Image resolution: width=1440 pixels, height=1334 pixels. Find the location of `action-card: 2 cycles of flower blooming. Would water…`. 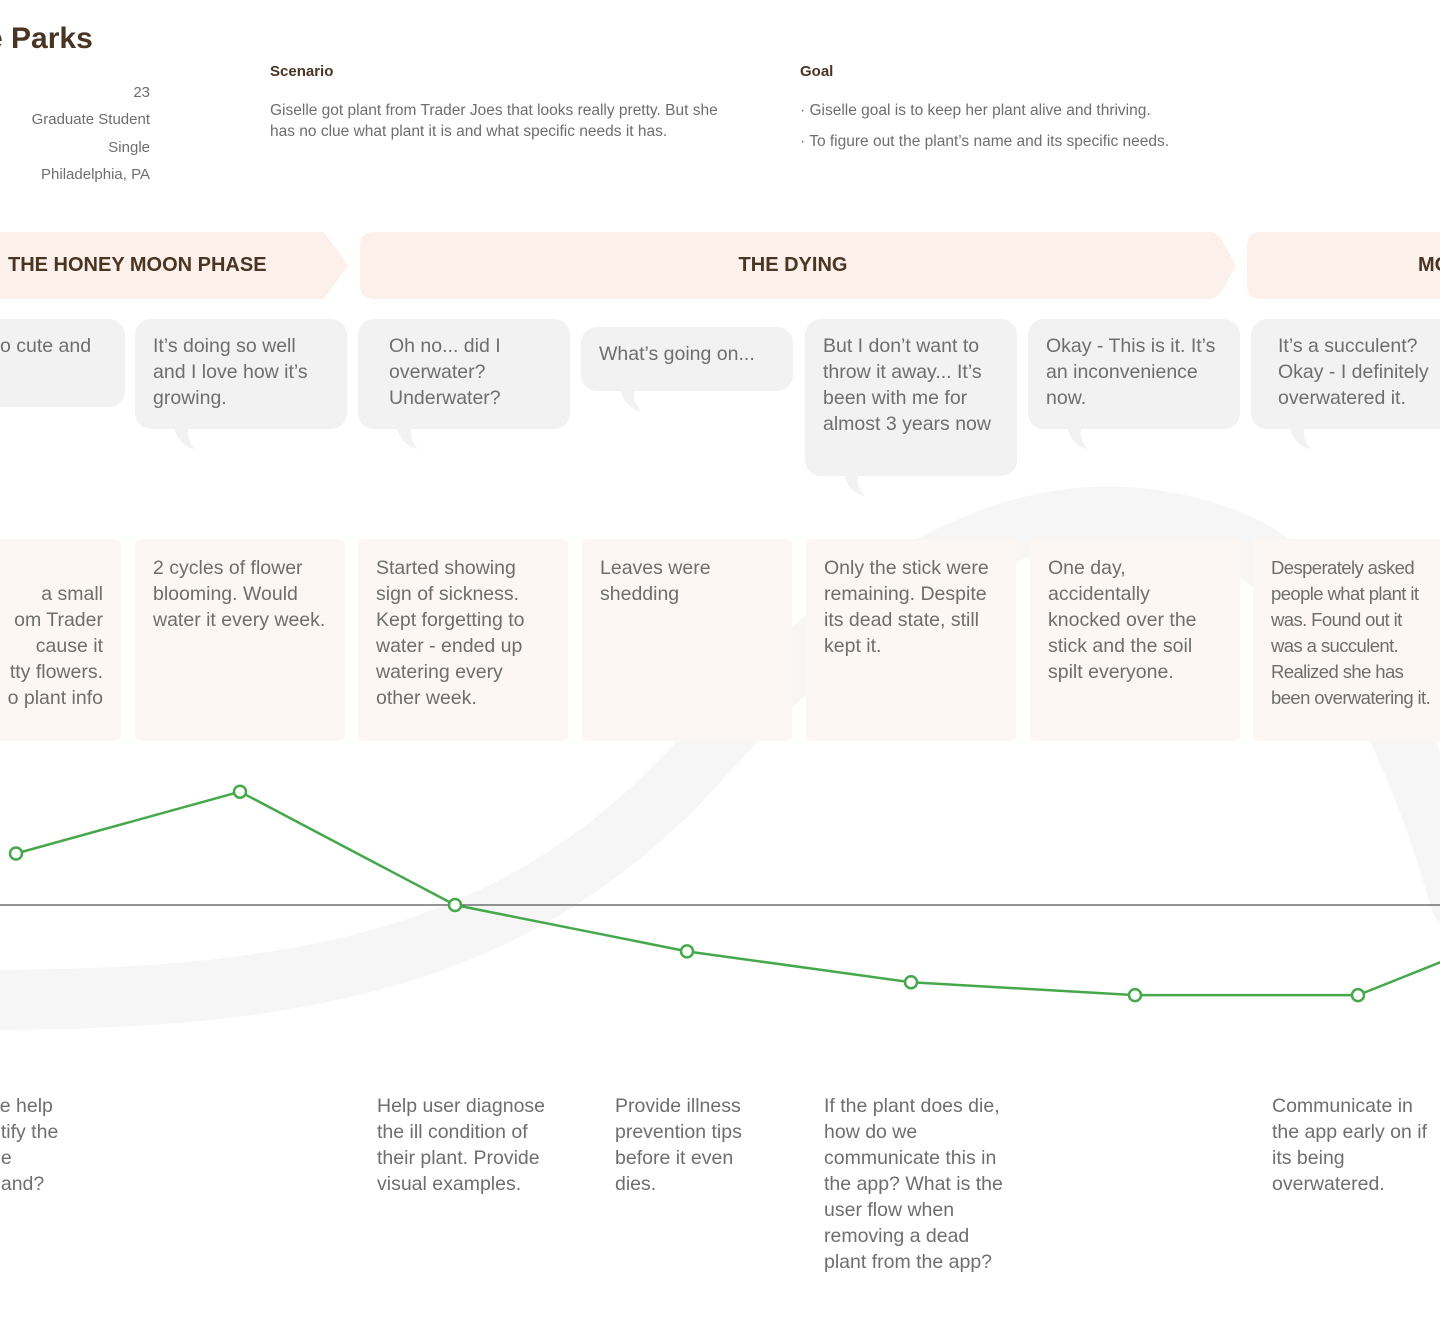

action-card: 2 cycles of flower blooming. Would water… is located at coordinates (240, 640).